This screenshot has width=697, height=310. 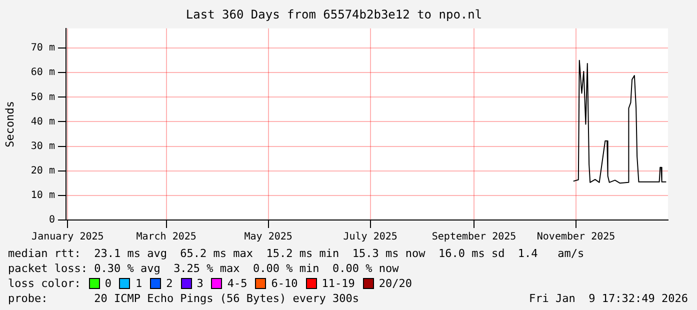 I want to click on y-tick-label: 30 m, so click(x=42, y=146).